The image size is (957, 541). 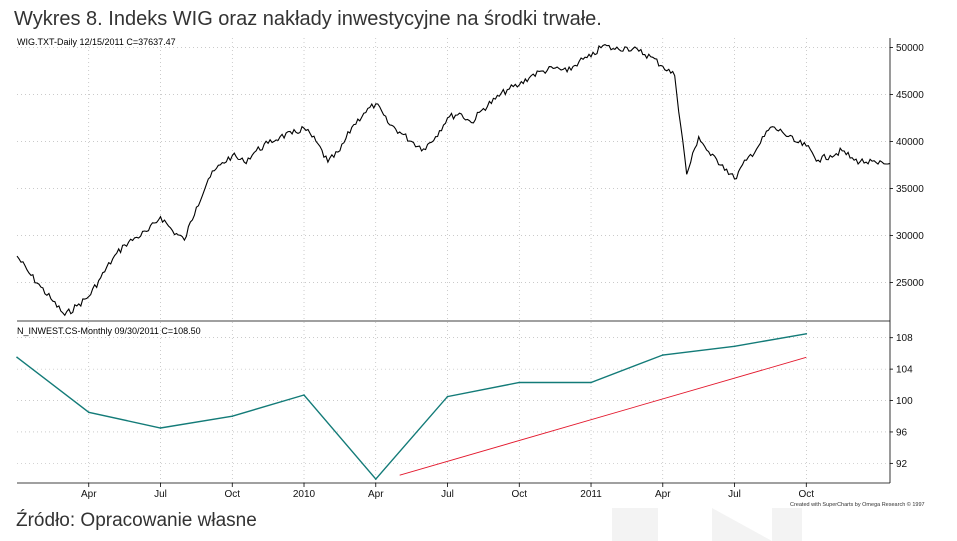 What do you see at coordinates (96, 42) in the screenshot?
I see `top-panel-header: WIG.TXT-Daily 12/15/2011 C=37637.47` at bounding box center [96, 42].